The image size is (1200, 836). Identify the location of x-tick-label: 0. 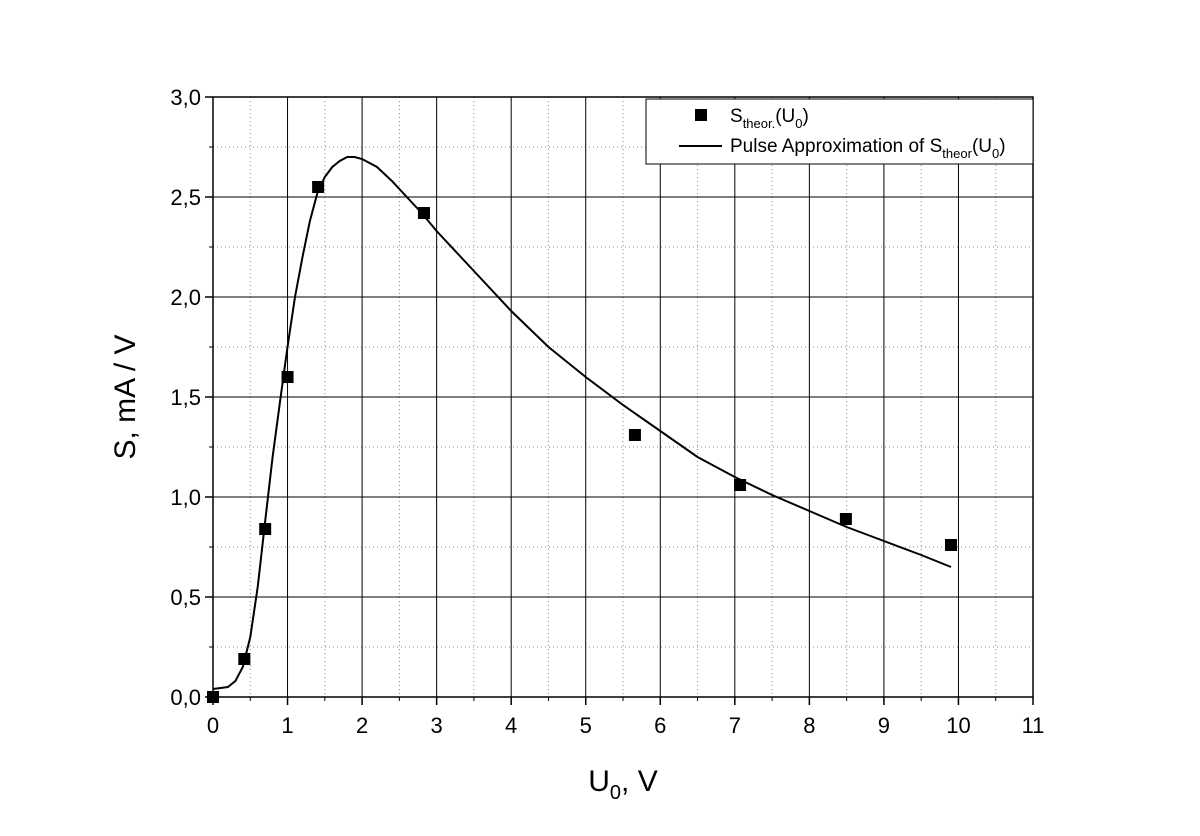
(213, 725).